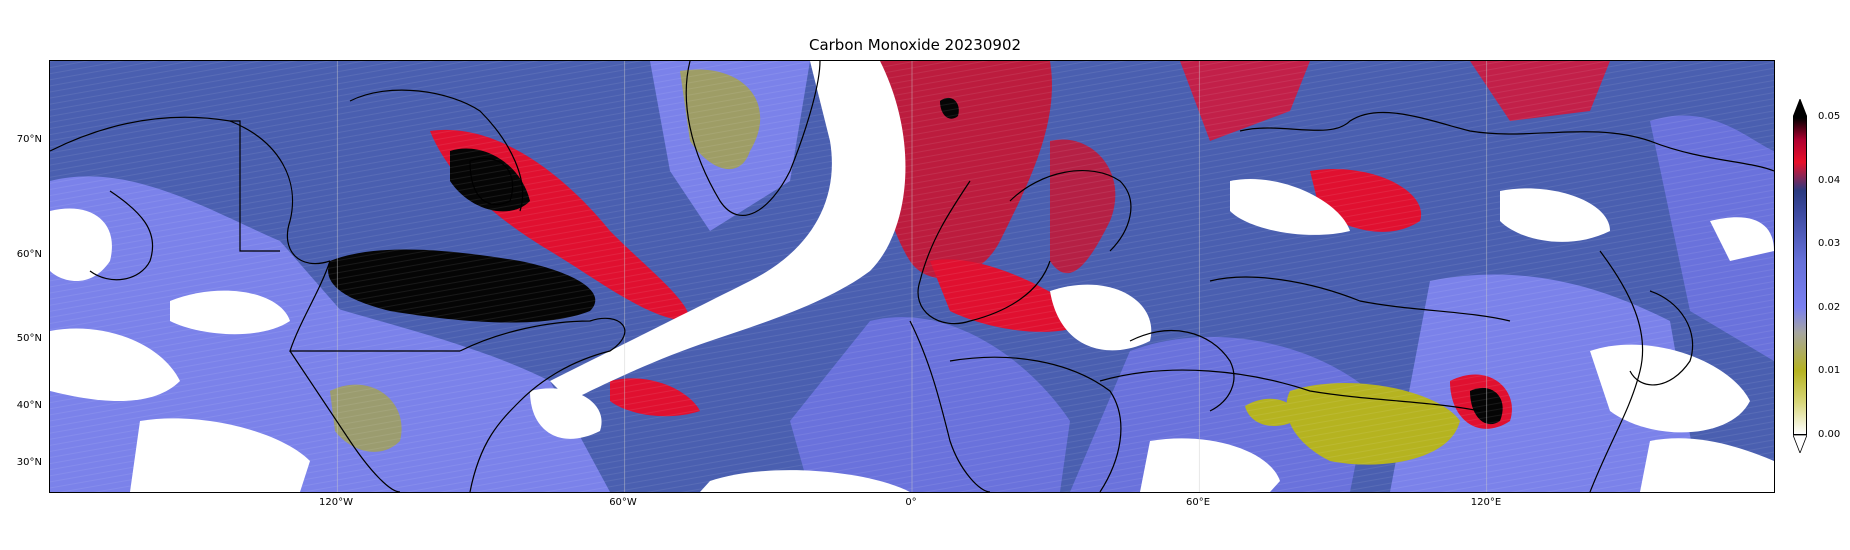 This screenshot has height=550, width=1850. I want to click on lat-tick-label: 70°N, so click(29, 139).